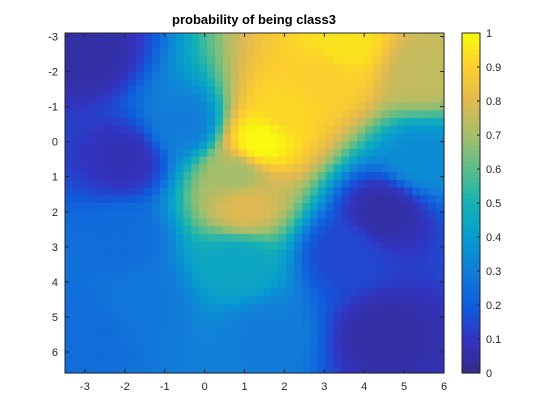  What do you see at coordinates (244, 387) in the screenshot?
I see `x-tick-label: 1` at bounding box center [244, 387].